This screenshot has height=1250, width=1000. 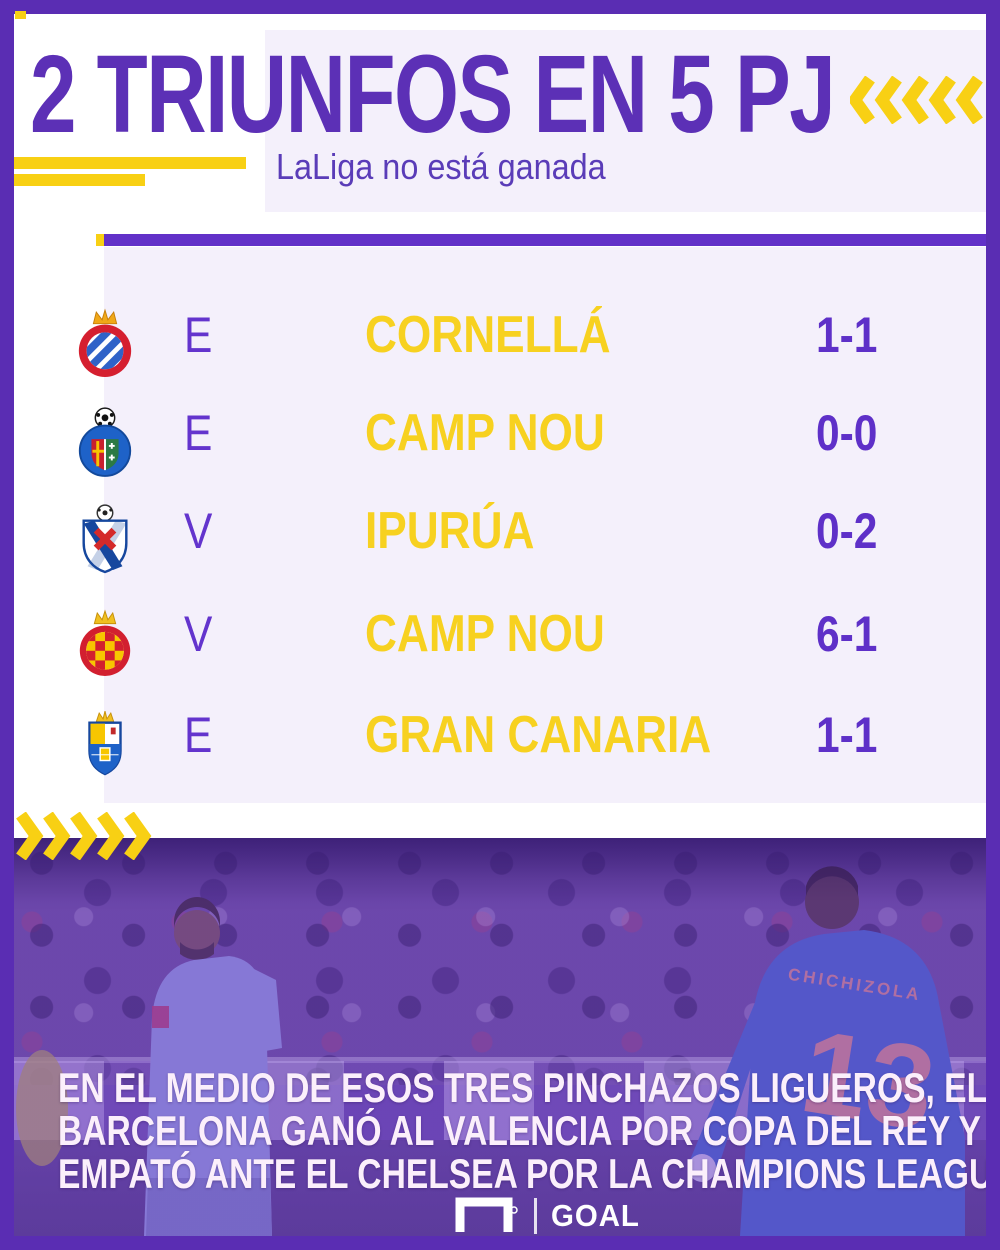 I want to click on goal-frame-icon, so click(x=486, y=1215).